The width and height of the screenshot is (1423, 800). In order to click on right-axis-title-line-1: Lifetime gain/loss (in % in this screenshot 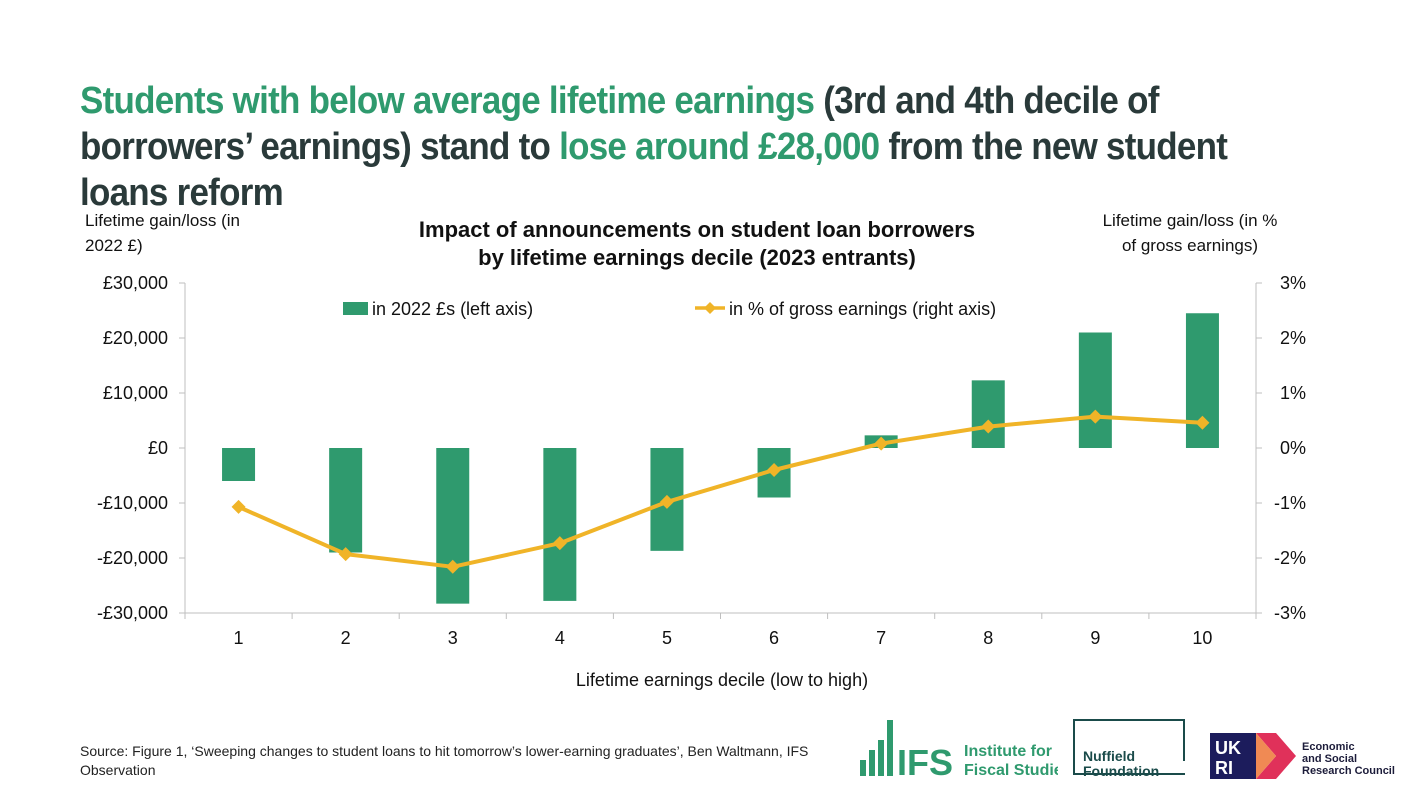, I will do `click(1190, 220)`.